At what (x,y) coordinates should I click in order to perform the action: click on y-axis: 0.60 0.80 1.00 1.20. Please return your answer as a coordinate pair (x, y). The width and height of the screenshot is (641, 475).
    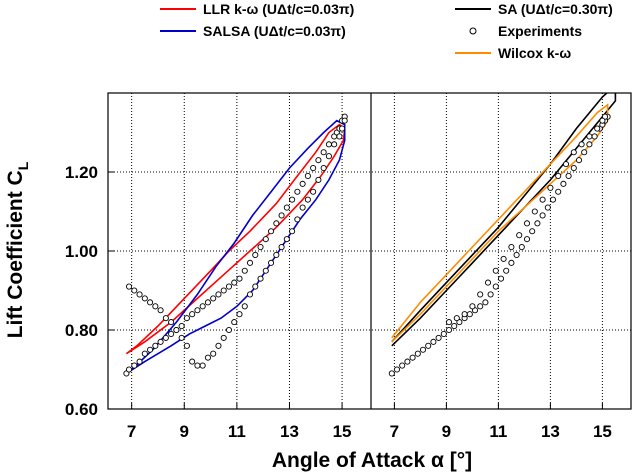
    Looking at the image, I should click on (81, 291).